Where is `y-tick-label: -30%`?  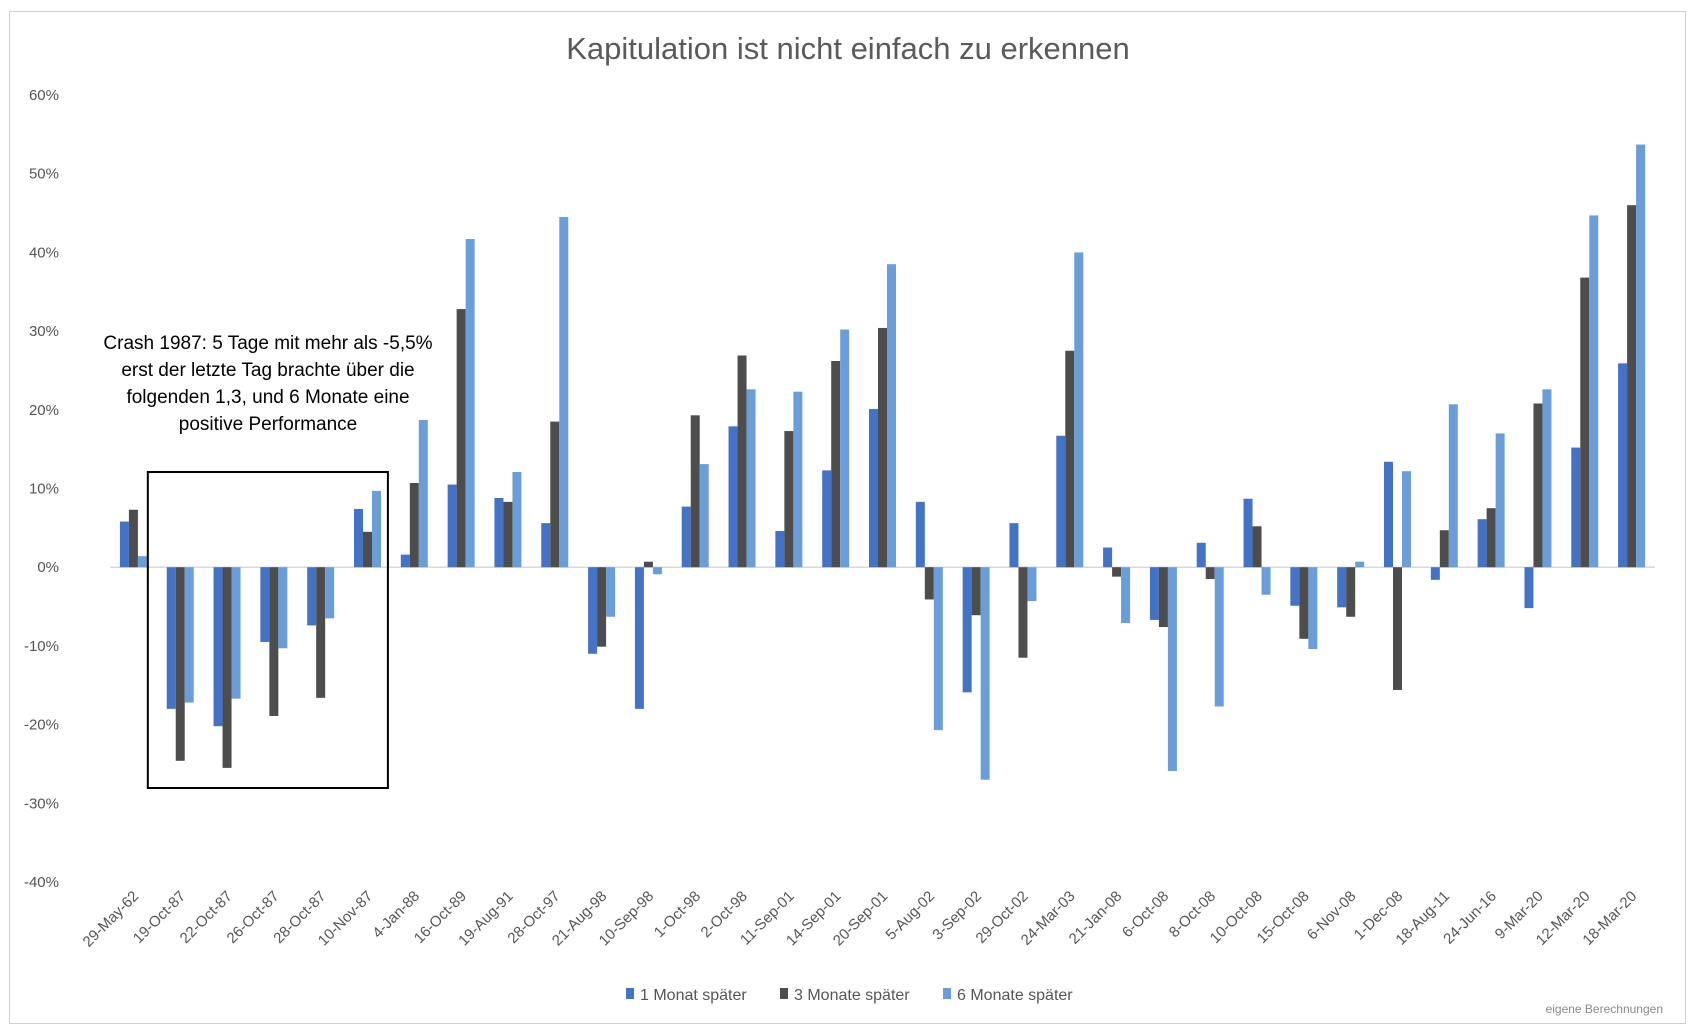 y-tick-label: -30% is located at coordinates (41, 803).